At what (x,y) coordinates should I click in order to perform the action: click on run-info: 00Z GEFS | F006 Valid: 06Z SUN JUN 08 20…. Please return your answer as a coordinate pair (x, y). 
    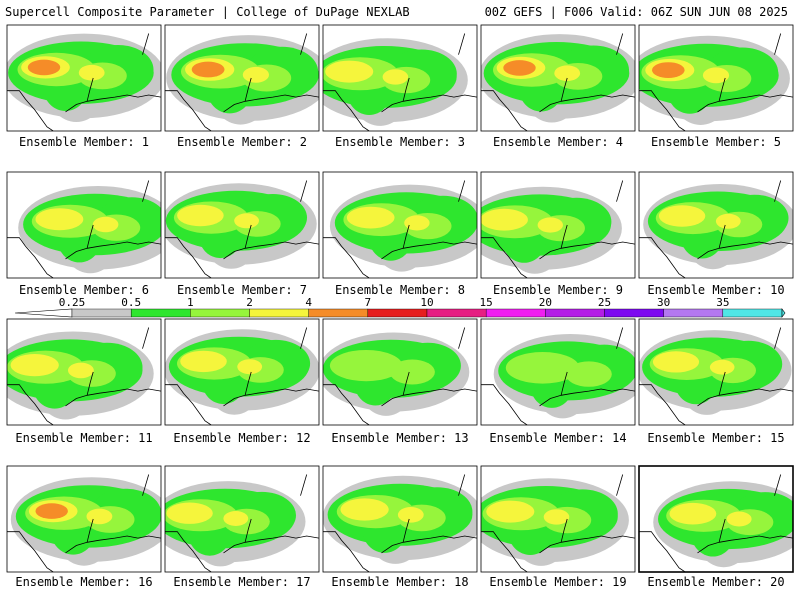
    Looking at the image, I should click on (636, 12).